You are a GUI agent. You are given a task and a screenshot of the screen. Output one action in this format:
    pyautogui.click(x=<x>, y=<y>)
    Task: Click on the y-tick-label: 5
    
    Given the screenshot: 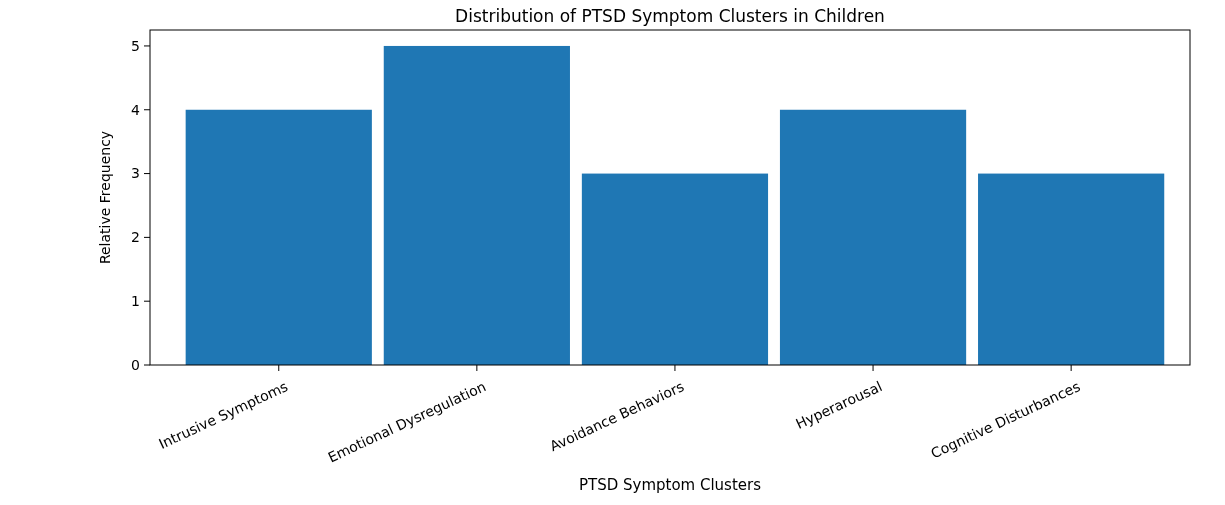 What is the action you would take?
    pyautogui.click(x=135, y=45)
    